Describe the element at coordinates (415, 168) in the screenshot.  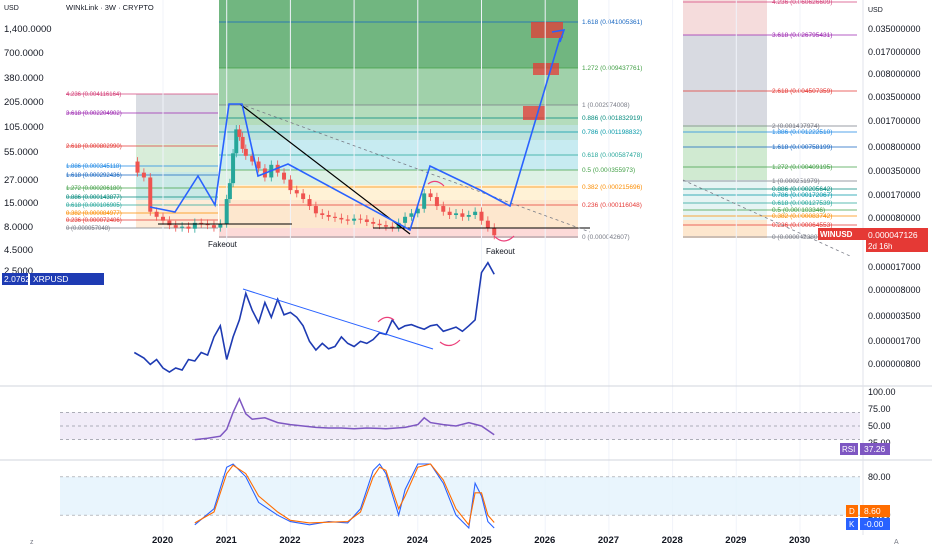
I see `dashed-trend-line` at that location.